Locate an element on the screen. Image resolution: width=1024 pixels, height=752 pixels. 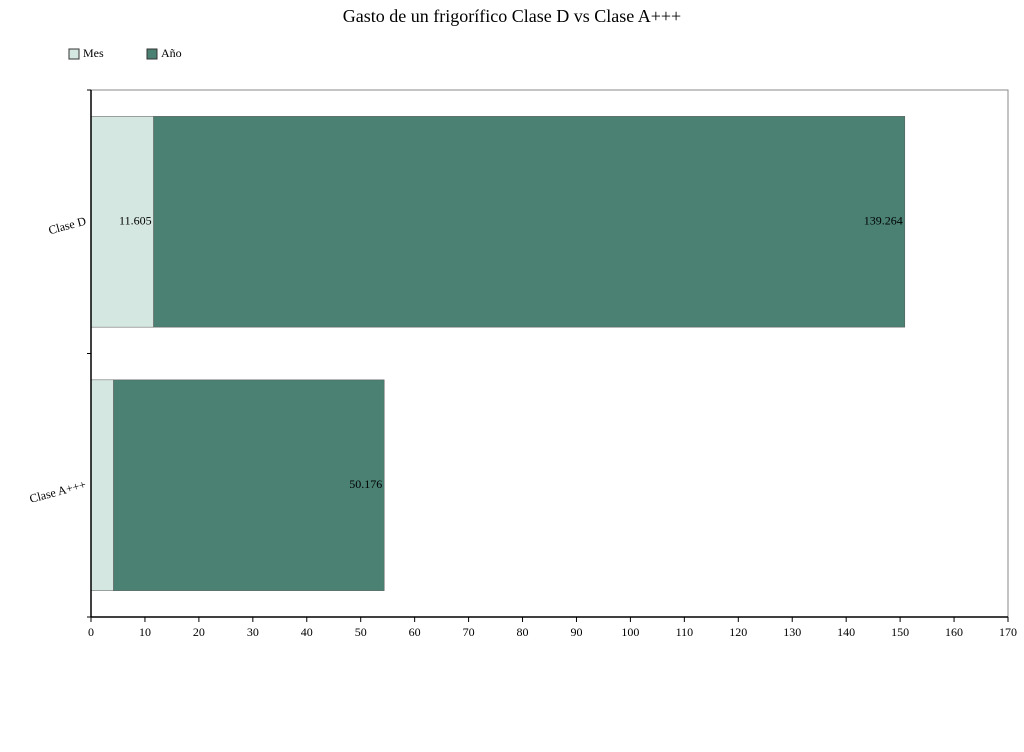
data-label: 50.176 is located at coordinates (365, 484).